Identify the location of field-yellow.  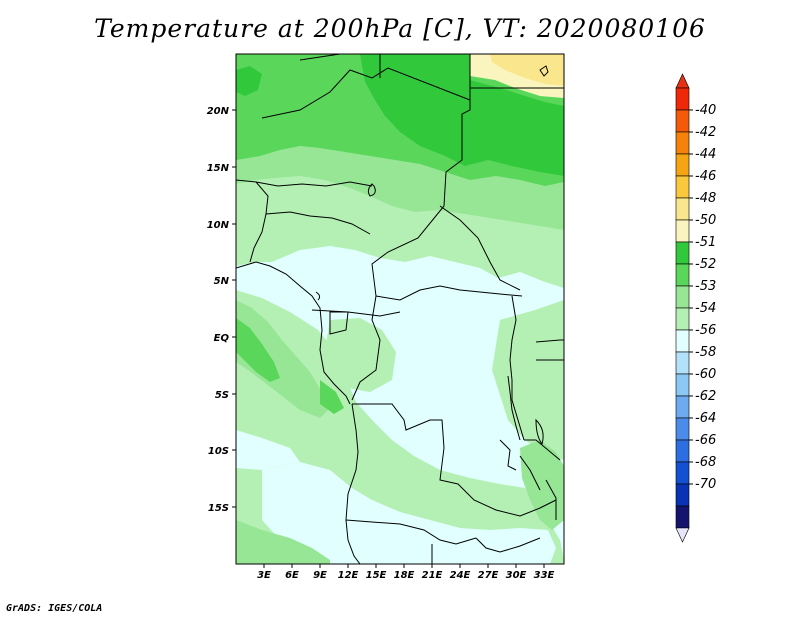
(527, 70).